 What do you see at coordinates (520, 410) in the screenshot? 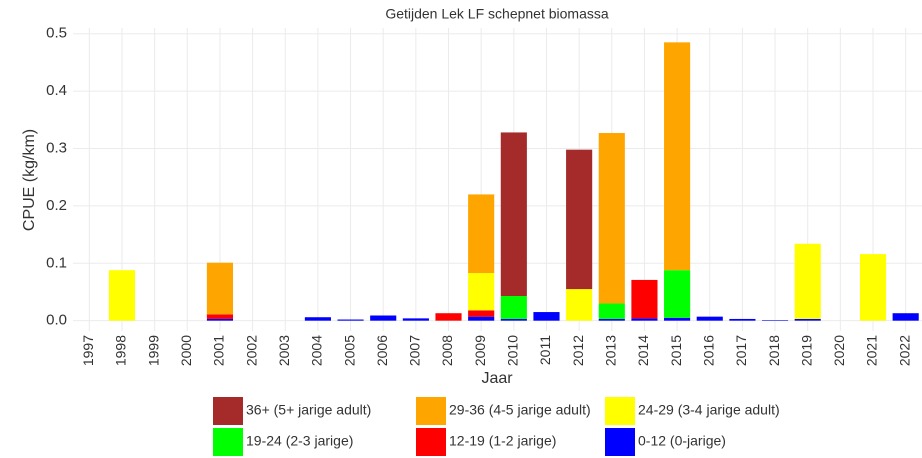
I see `legend-label: 29-36 (4-5 jarige adult)` at bounding box center [520, 410].